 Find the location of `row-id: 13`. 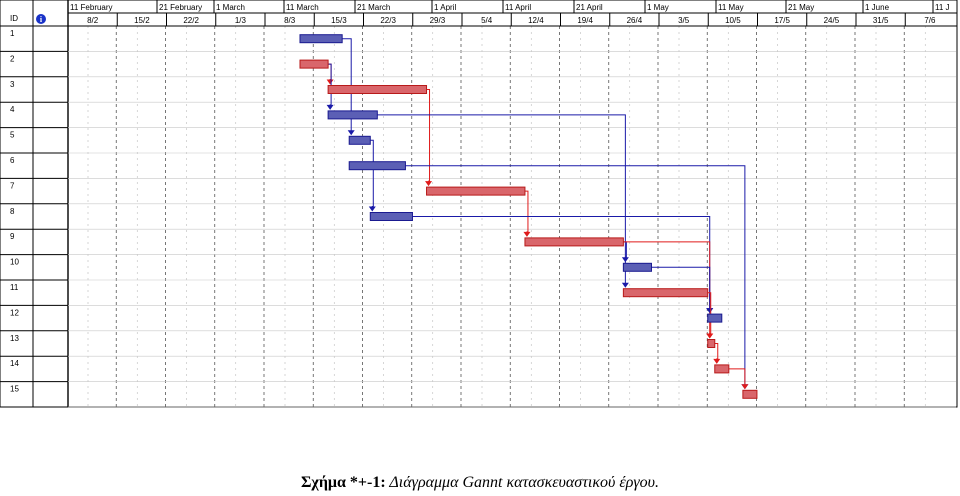

row-id: 13 is located at coordinates (14, 338).